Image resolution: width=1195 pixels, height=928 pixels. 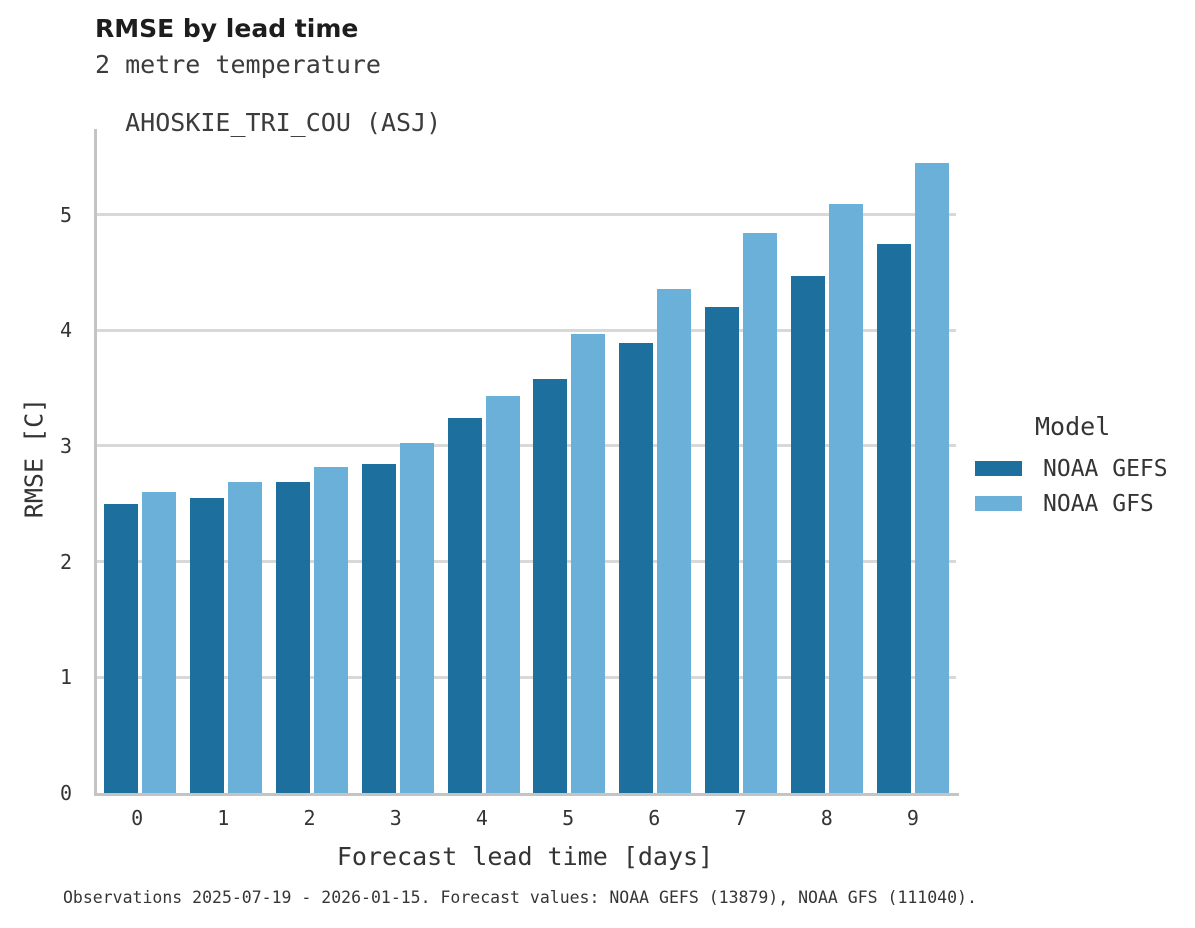 I want to click on y-tick-label-1: 1, so click(x=65, y=677).